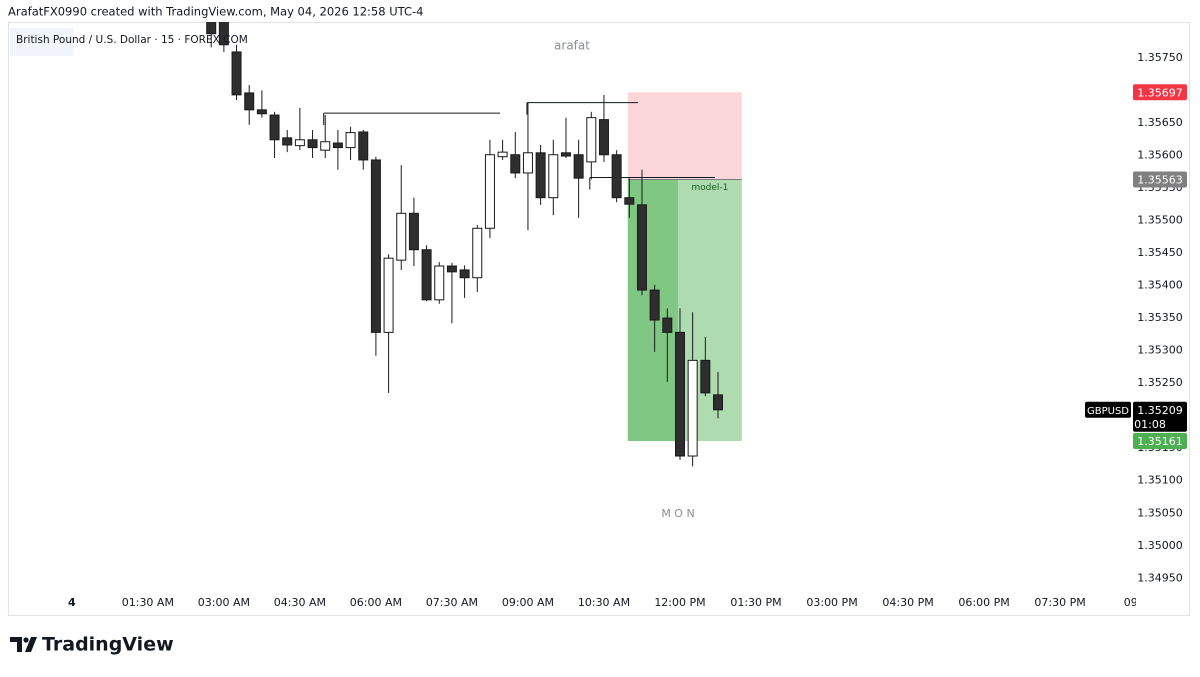 The image size is (1200, 677). What do you see at coordinates (376, 602) in the screenshot?
I see `x-tick-label: 06:00 AM` at bounding box center [376, 602].